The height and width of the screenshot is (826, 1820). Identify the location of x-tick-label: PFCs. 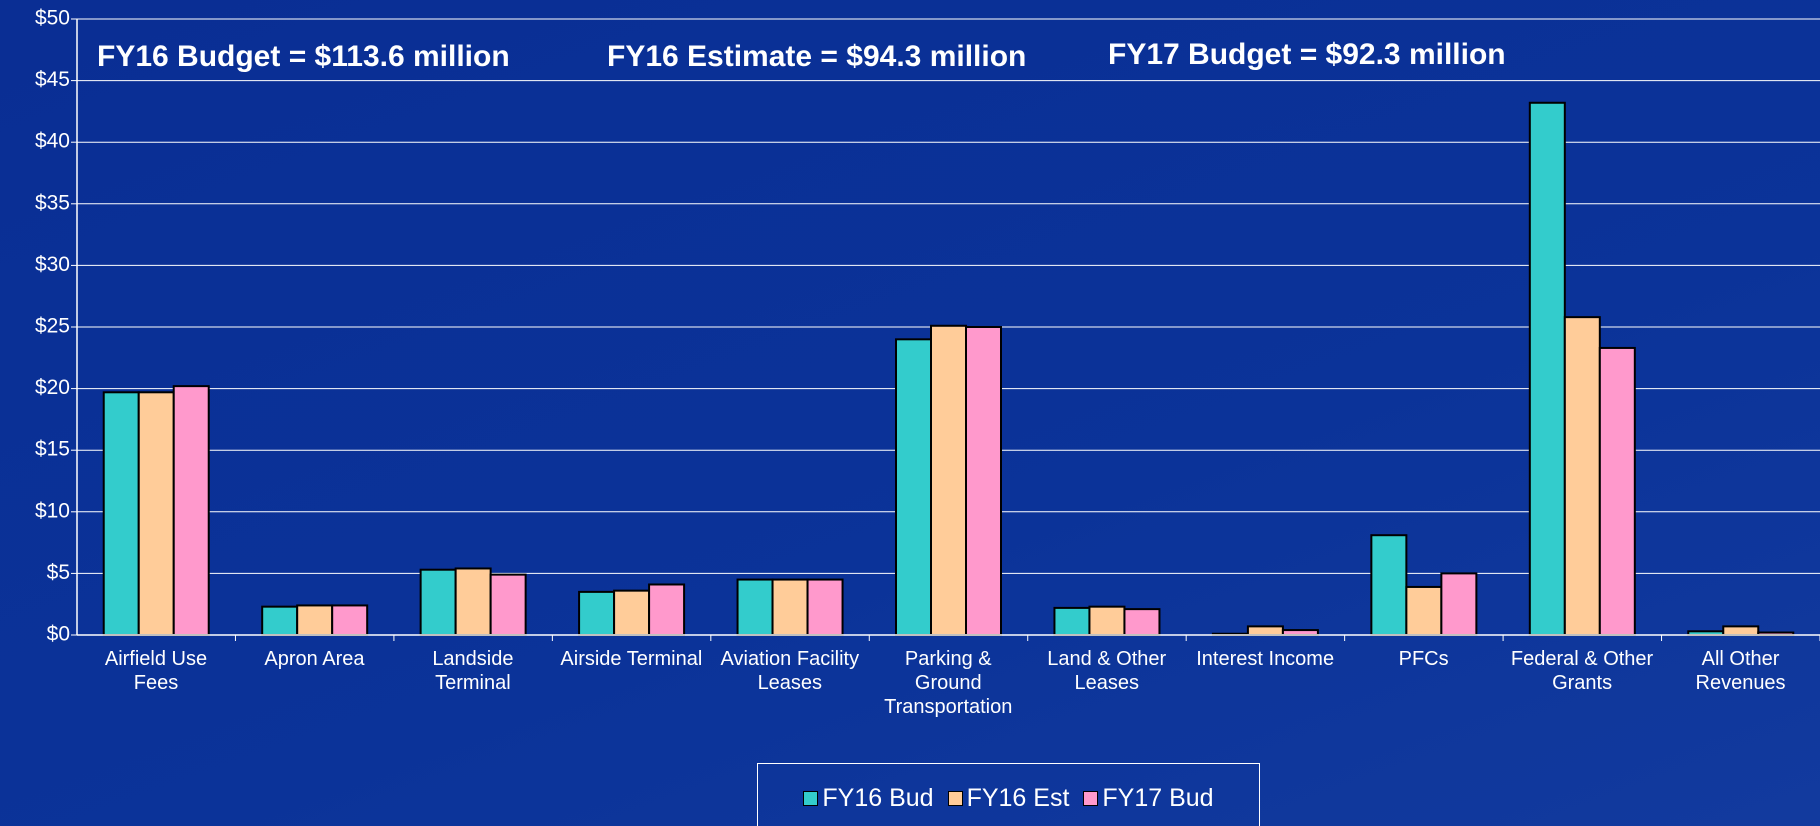
(1423, 659).